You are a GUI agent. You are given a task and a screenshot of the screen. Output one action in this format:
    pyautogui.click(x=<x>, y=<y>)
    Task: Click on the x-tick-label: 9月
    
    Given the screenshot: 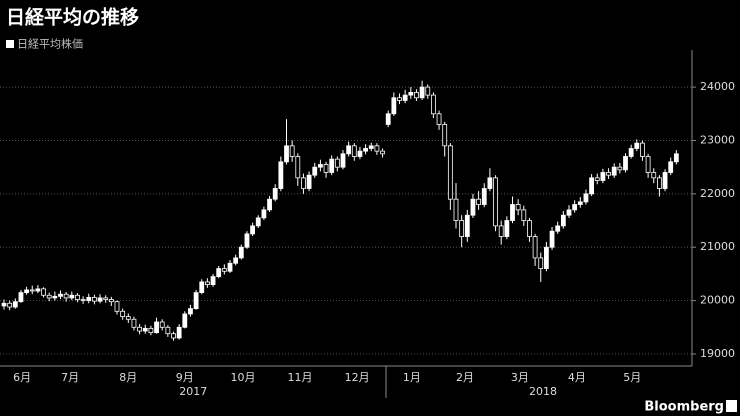 What is the action you would take?
    pyautogui.click(x=185, y=377)
    